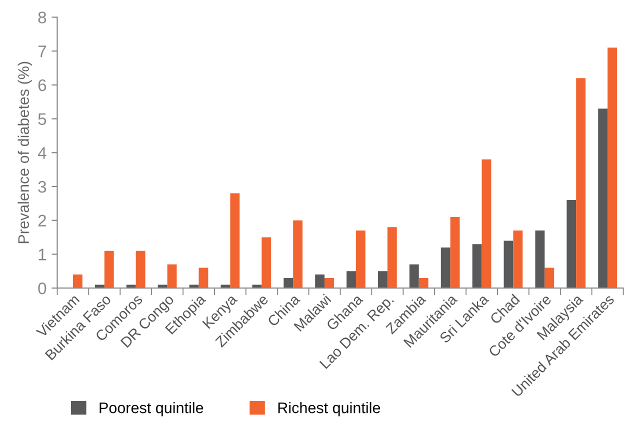  What do you see at coordinates (25, 153) in the screenshot?
I see `y-axis-title: Prevalence of diabetes (%)` at bounding box center [25, 153].